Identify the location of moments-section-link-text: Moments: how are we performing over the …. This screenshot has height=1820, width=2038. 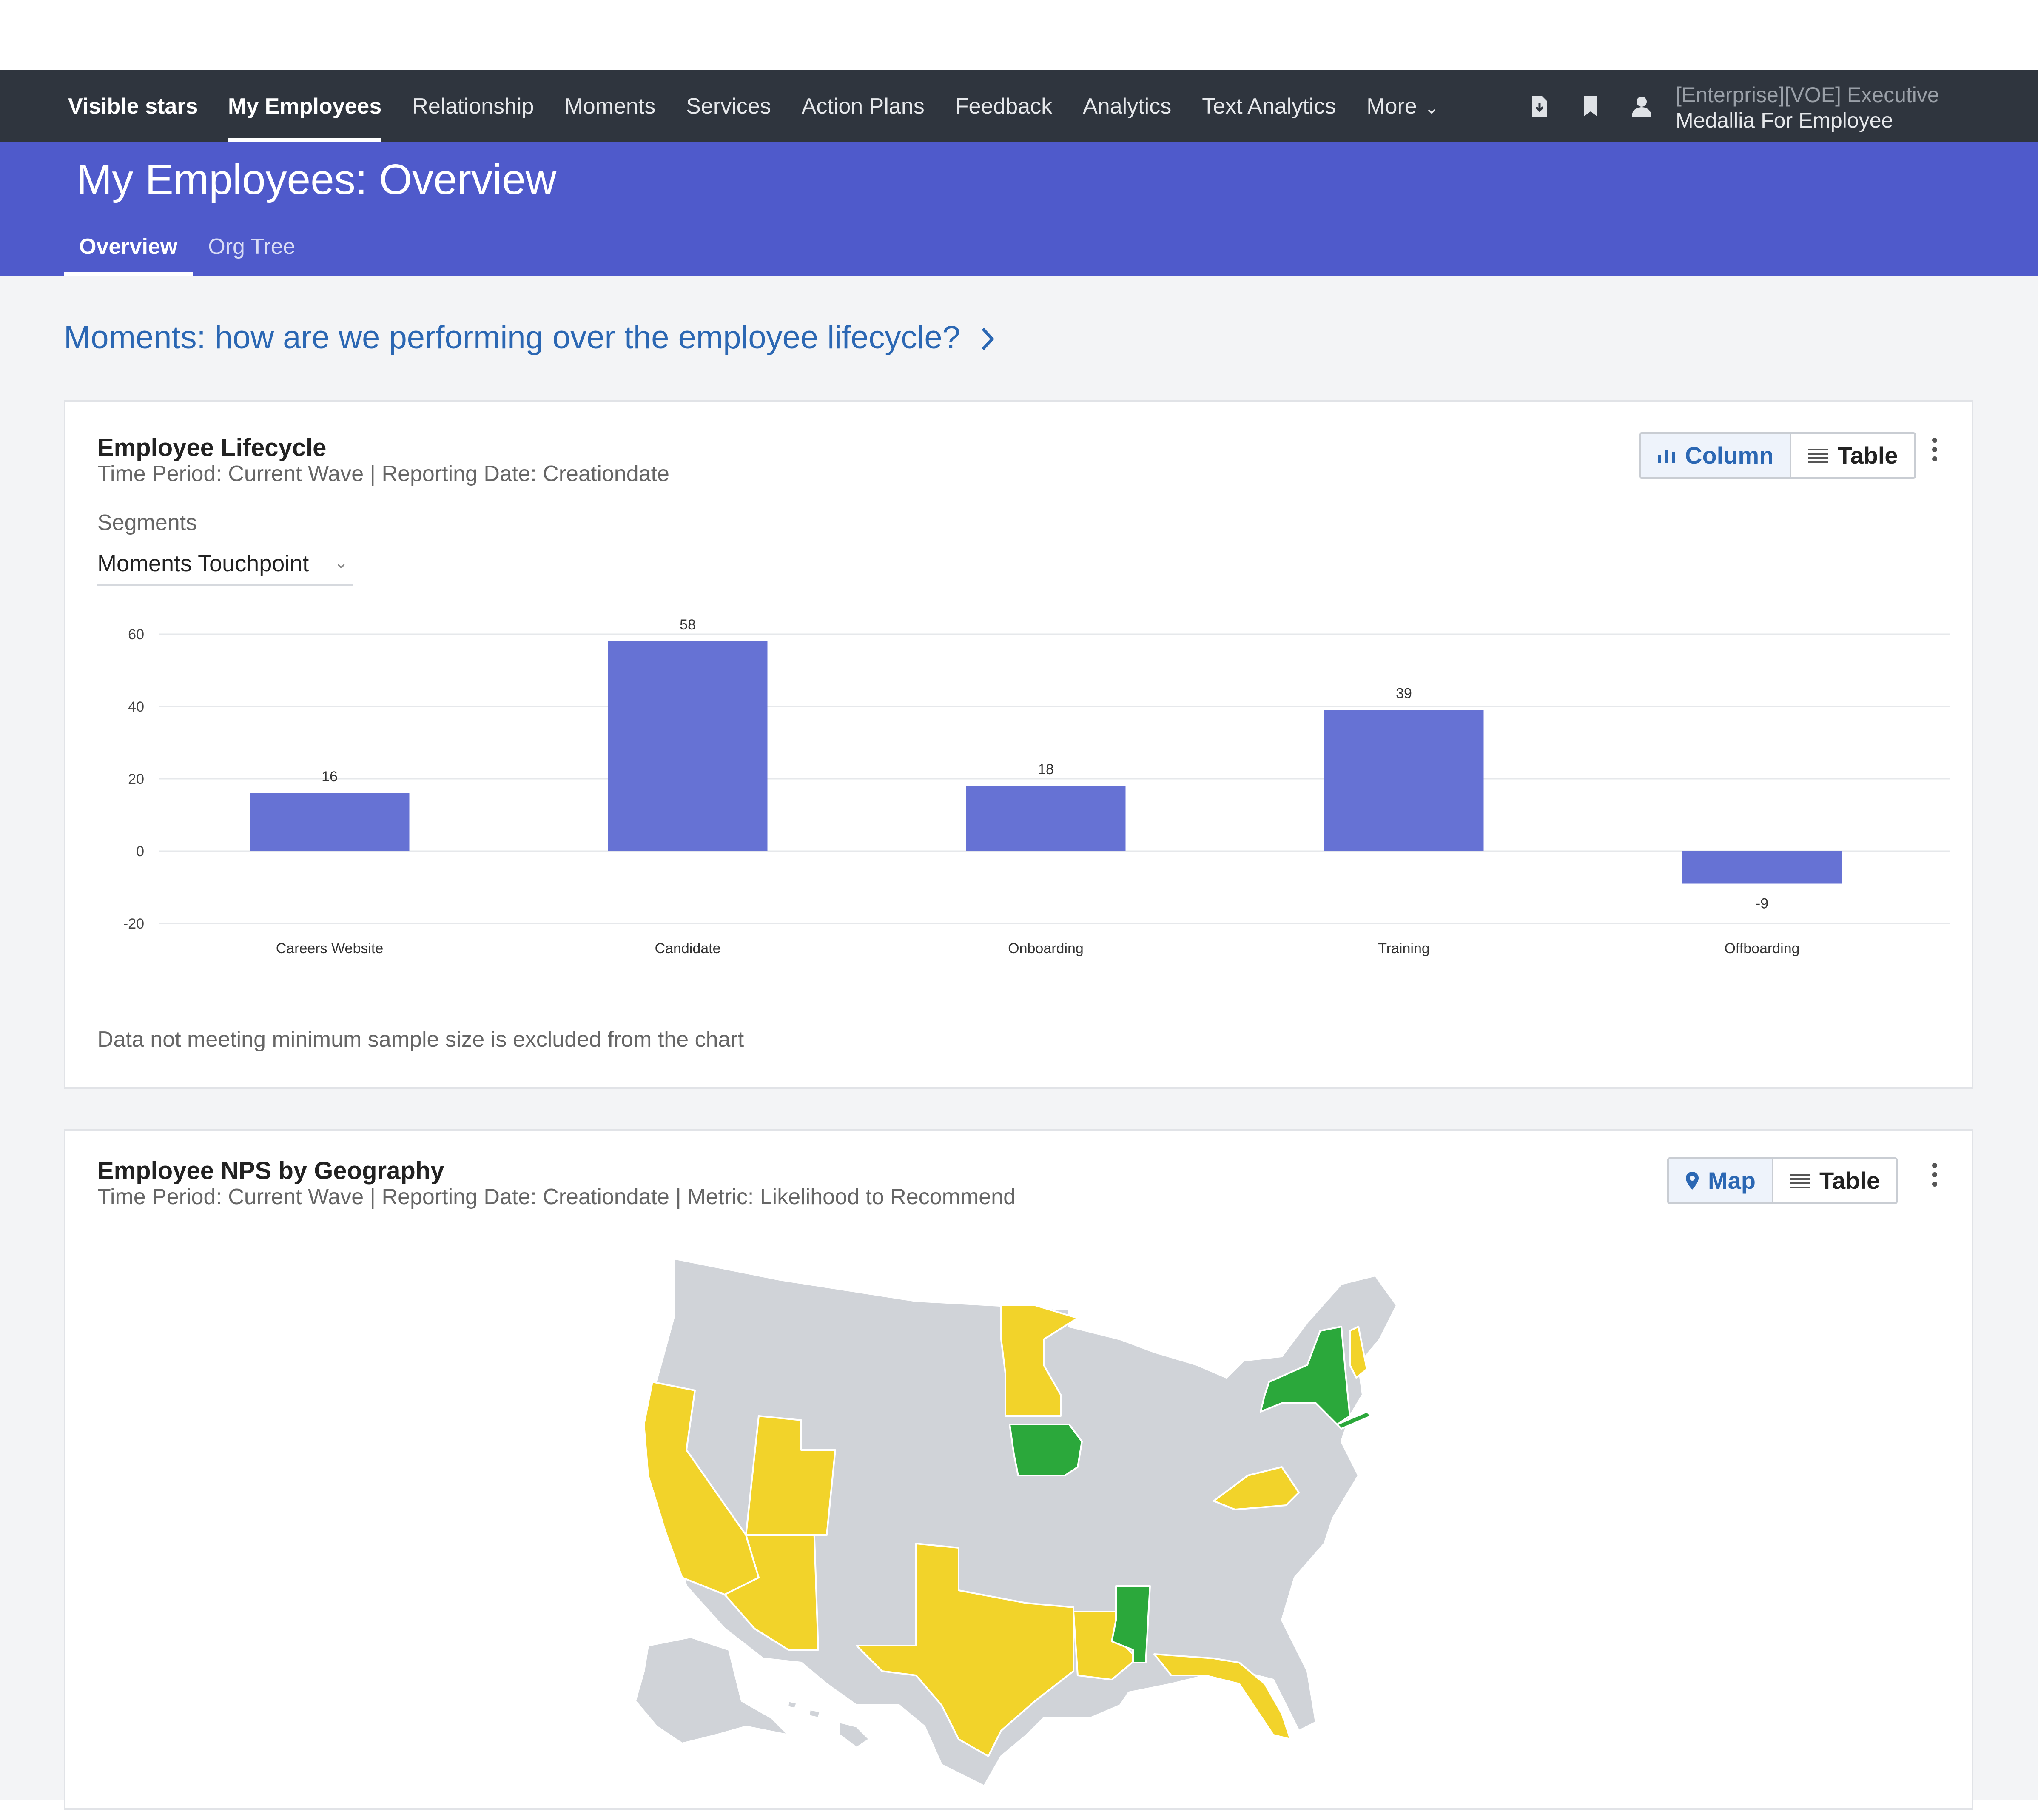
(512, 338).